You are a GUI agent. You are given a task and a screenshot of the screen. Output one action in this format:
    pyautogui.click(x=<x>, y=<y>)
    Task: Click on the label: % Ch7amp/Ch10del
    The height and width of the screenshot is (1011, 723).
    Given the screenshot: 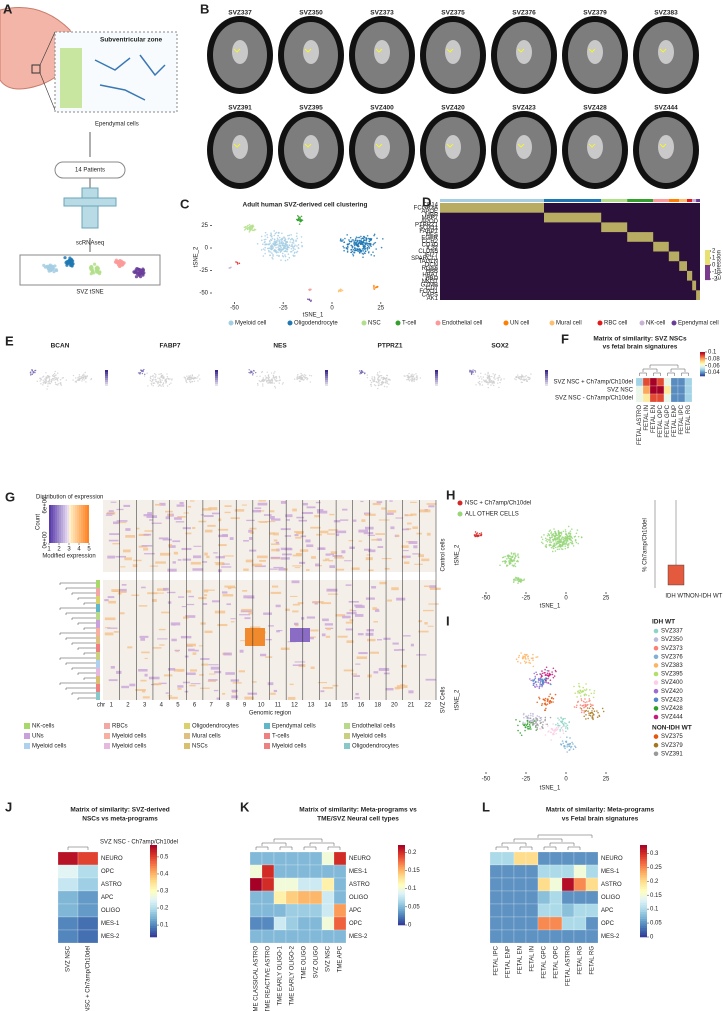 What is the action you would take?
    pyautogui.click(x=646, y=545)
    